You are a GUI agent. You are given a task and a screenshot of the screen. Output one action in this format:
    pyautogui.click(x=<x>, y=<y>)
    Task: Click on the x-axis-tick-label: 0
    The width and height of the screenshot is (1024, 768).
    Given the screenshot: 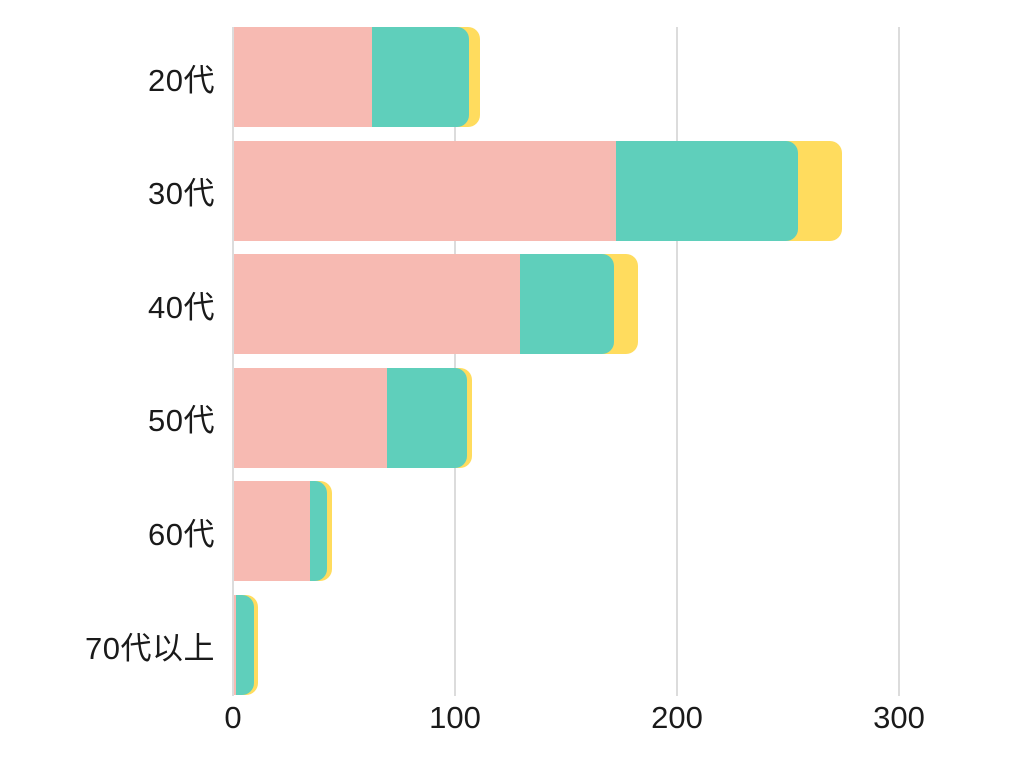 What is the action you would take?
    pyautogui.click(x=233, y=717)
    